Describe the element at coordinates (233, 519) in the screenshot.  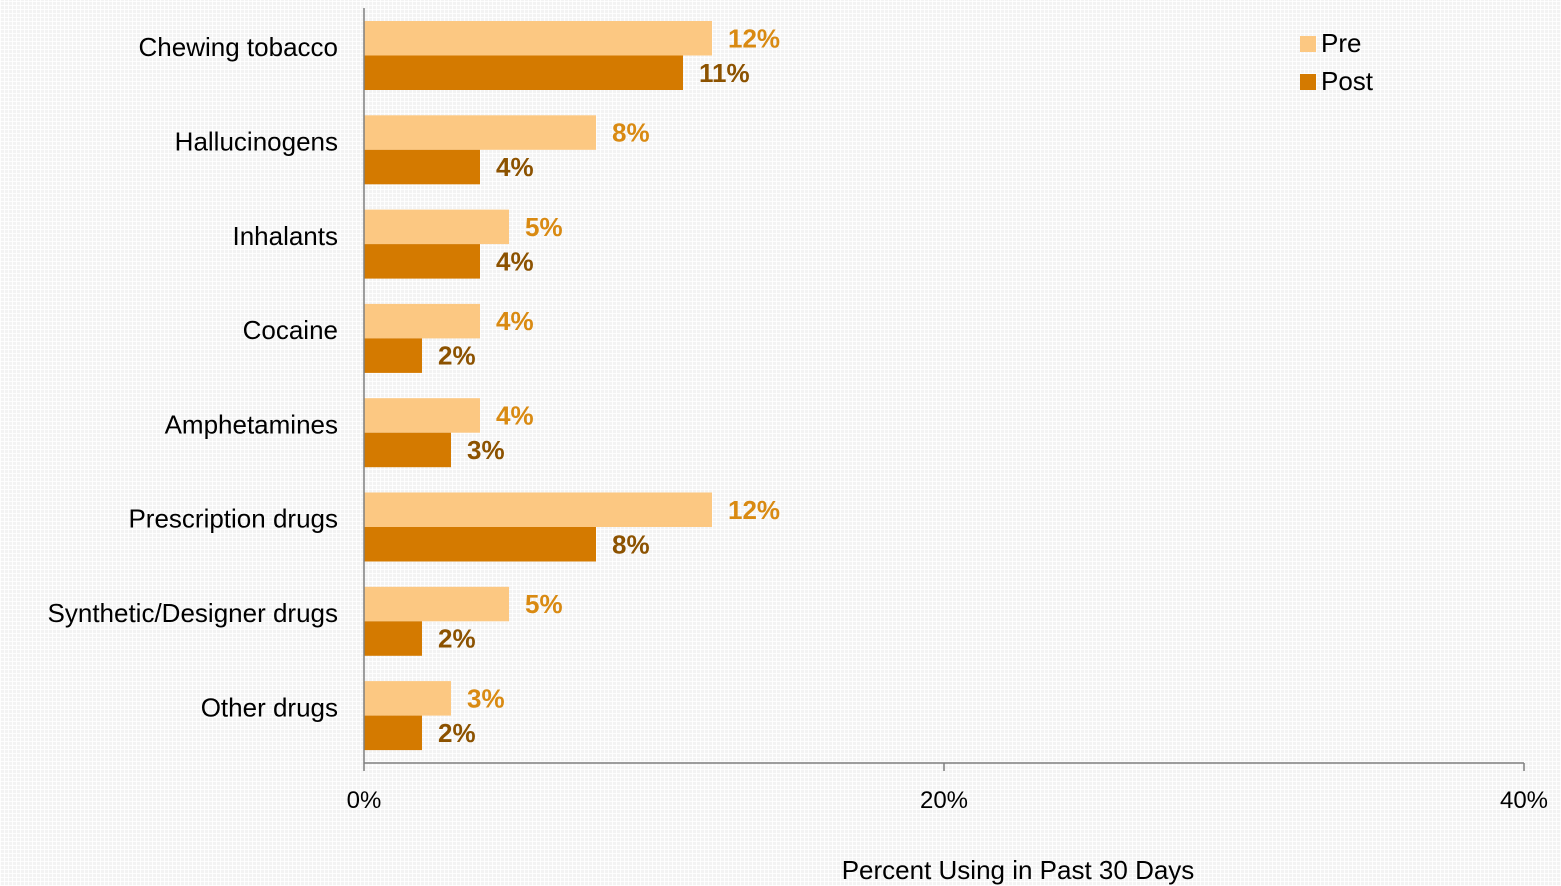
I see `category-label: Prescription drugs` at that location.